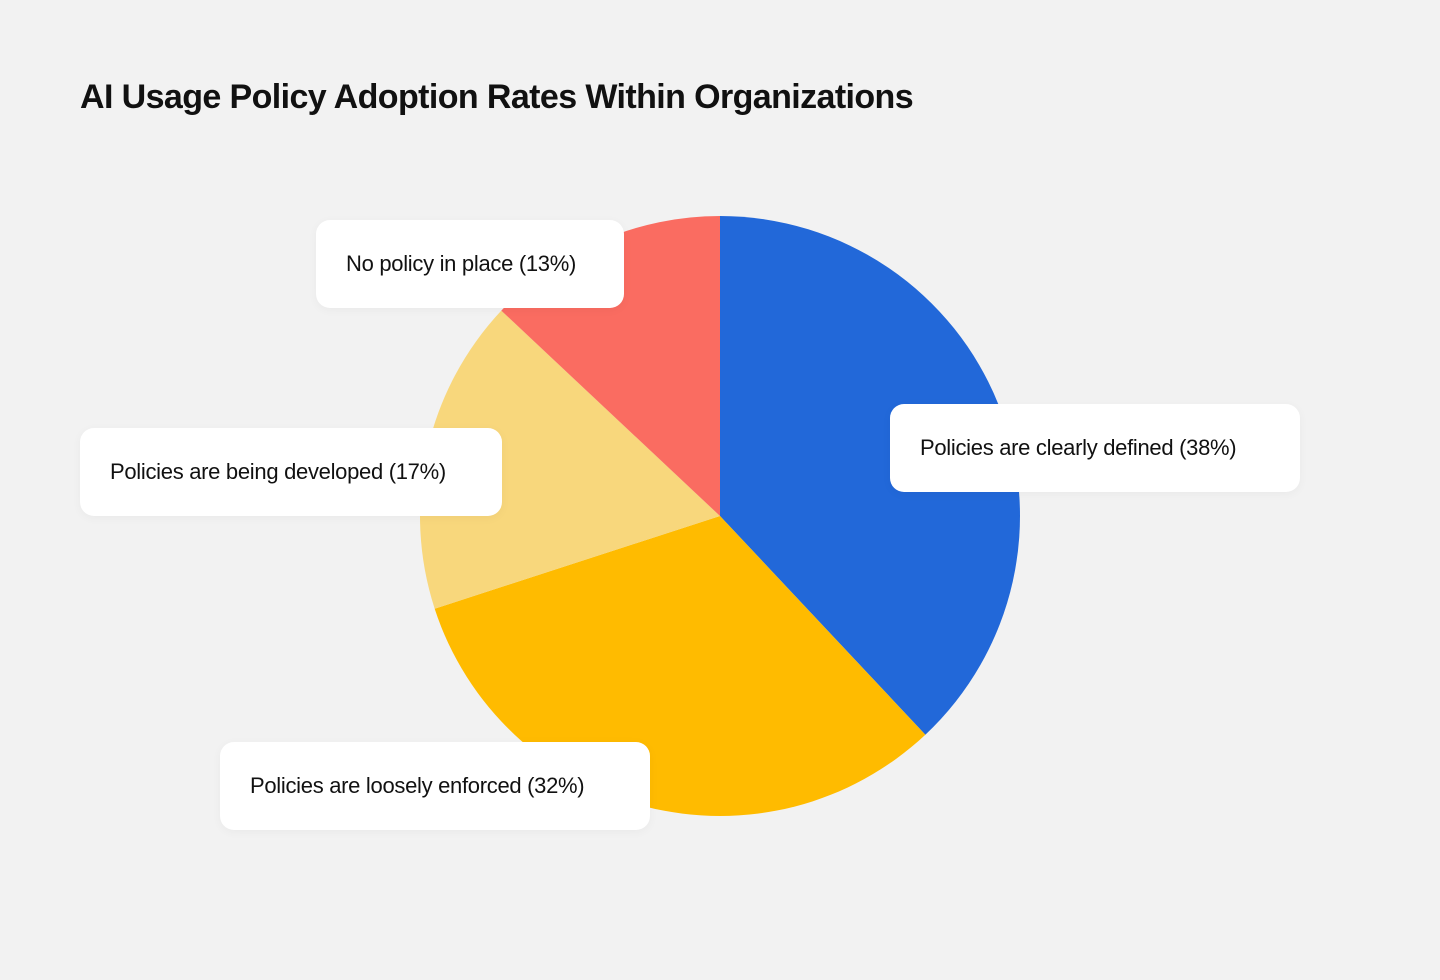  I want to click on slice-label-no-policy: No policy in place (13%), so click(470, 264).